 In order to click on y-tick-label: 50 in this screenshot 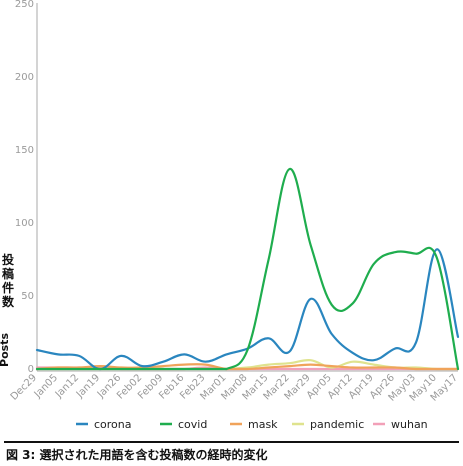, I will do `click(27, 296)`.